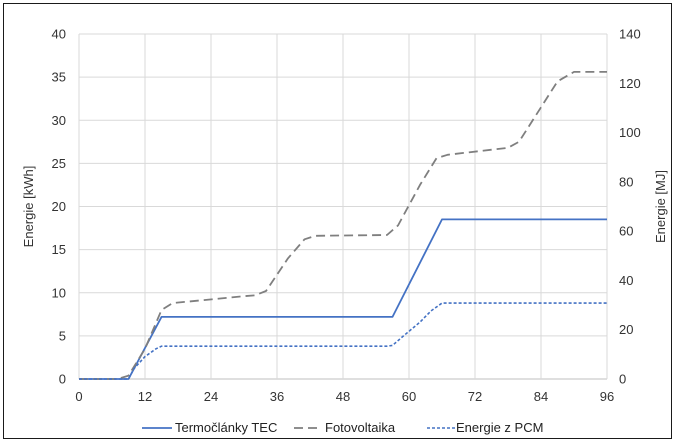 The width and height of the screenshot is (677, 444). Describe the element at coordinates (59, 120) in the screenshot. I see `y-tick-label: 30` at that location.